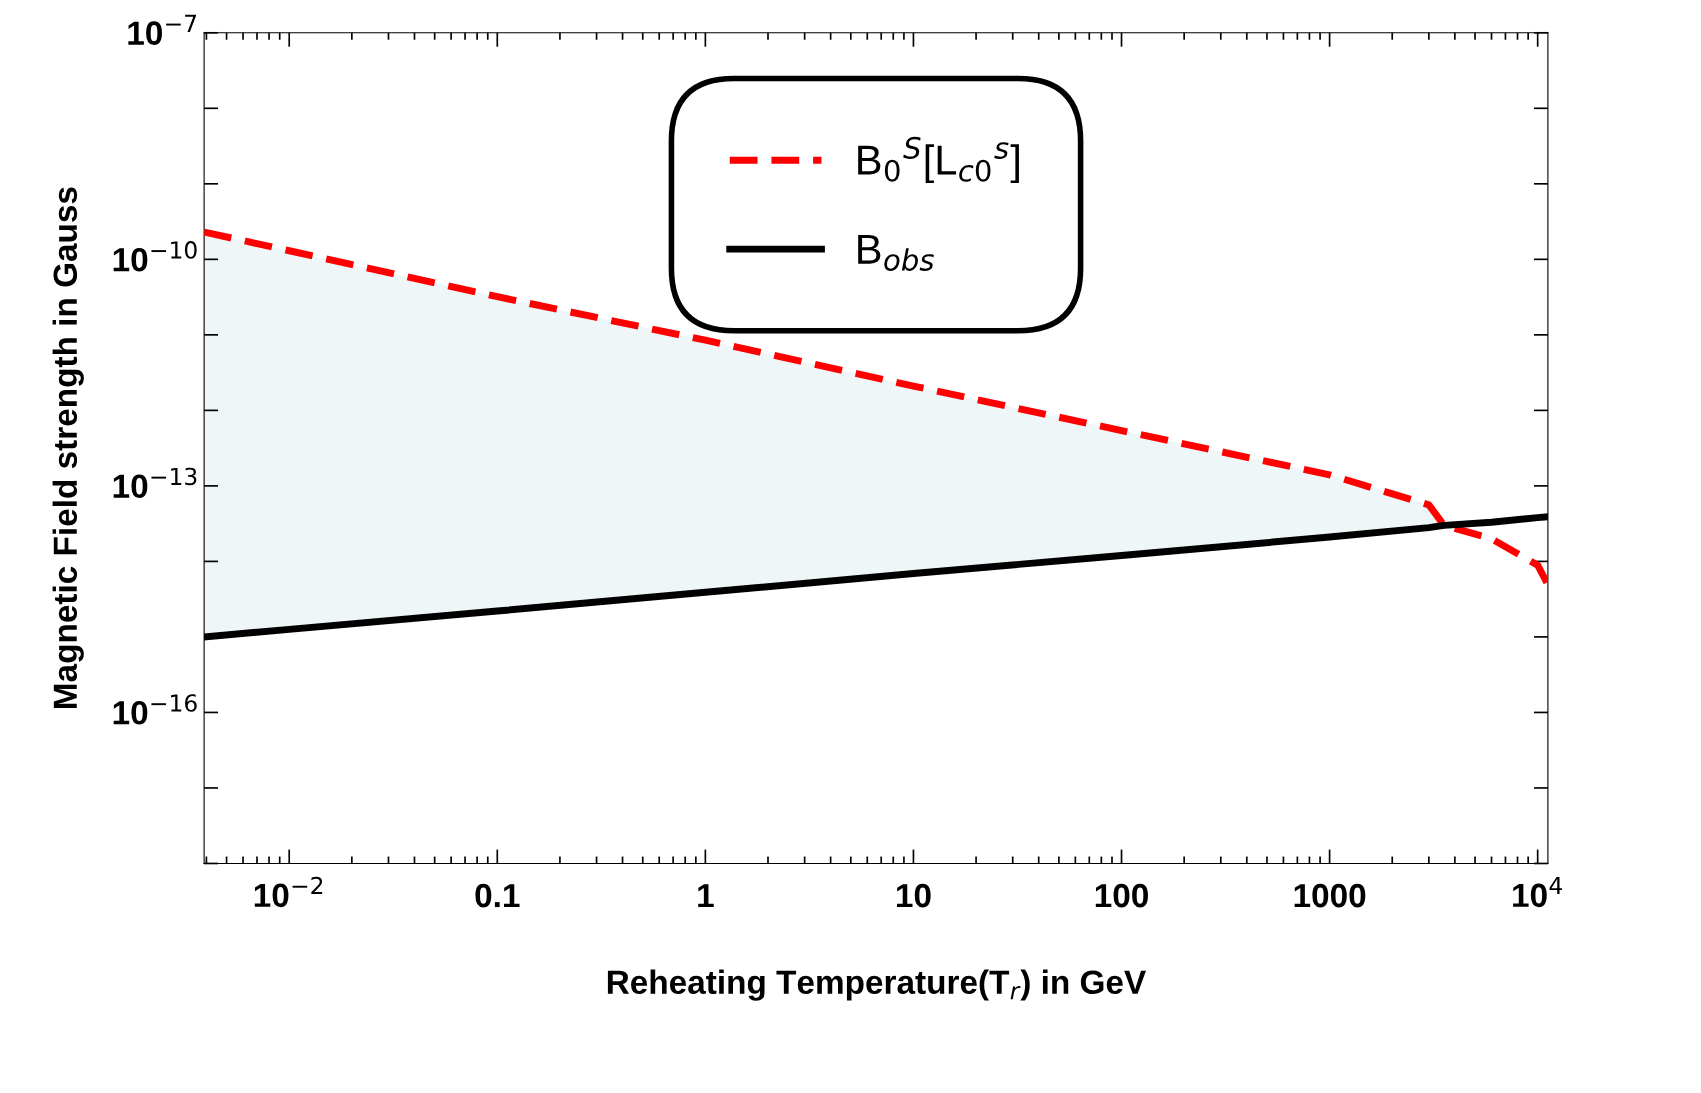 The height and width of the screenshot is (1093, 1701). I want to click on x-tick-label: 10$^{4}$, so click(1537, 892).